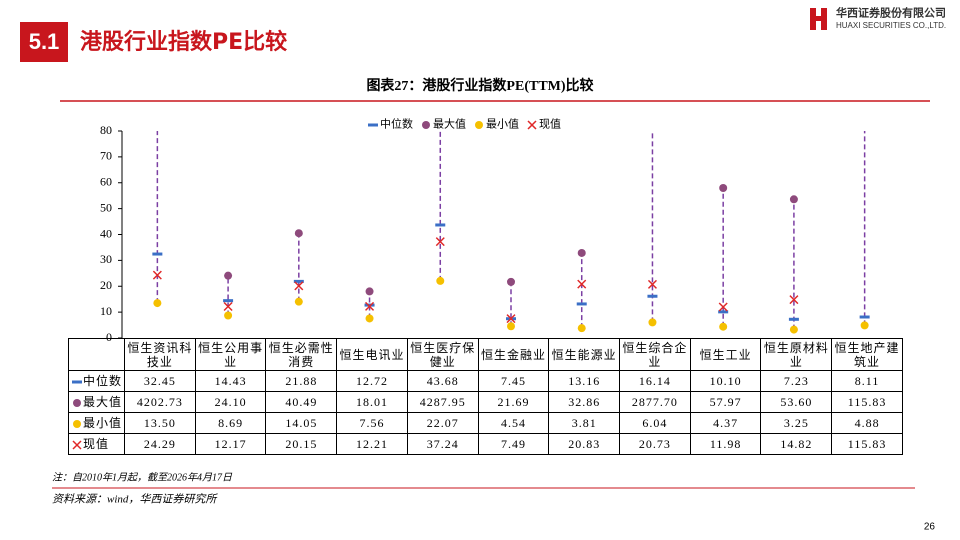 The image size is (960, 540). What do you see at coordinates (106, 233) in the screenshot?
I see `y-tick-label: 40` at bounding box center [106, 233].